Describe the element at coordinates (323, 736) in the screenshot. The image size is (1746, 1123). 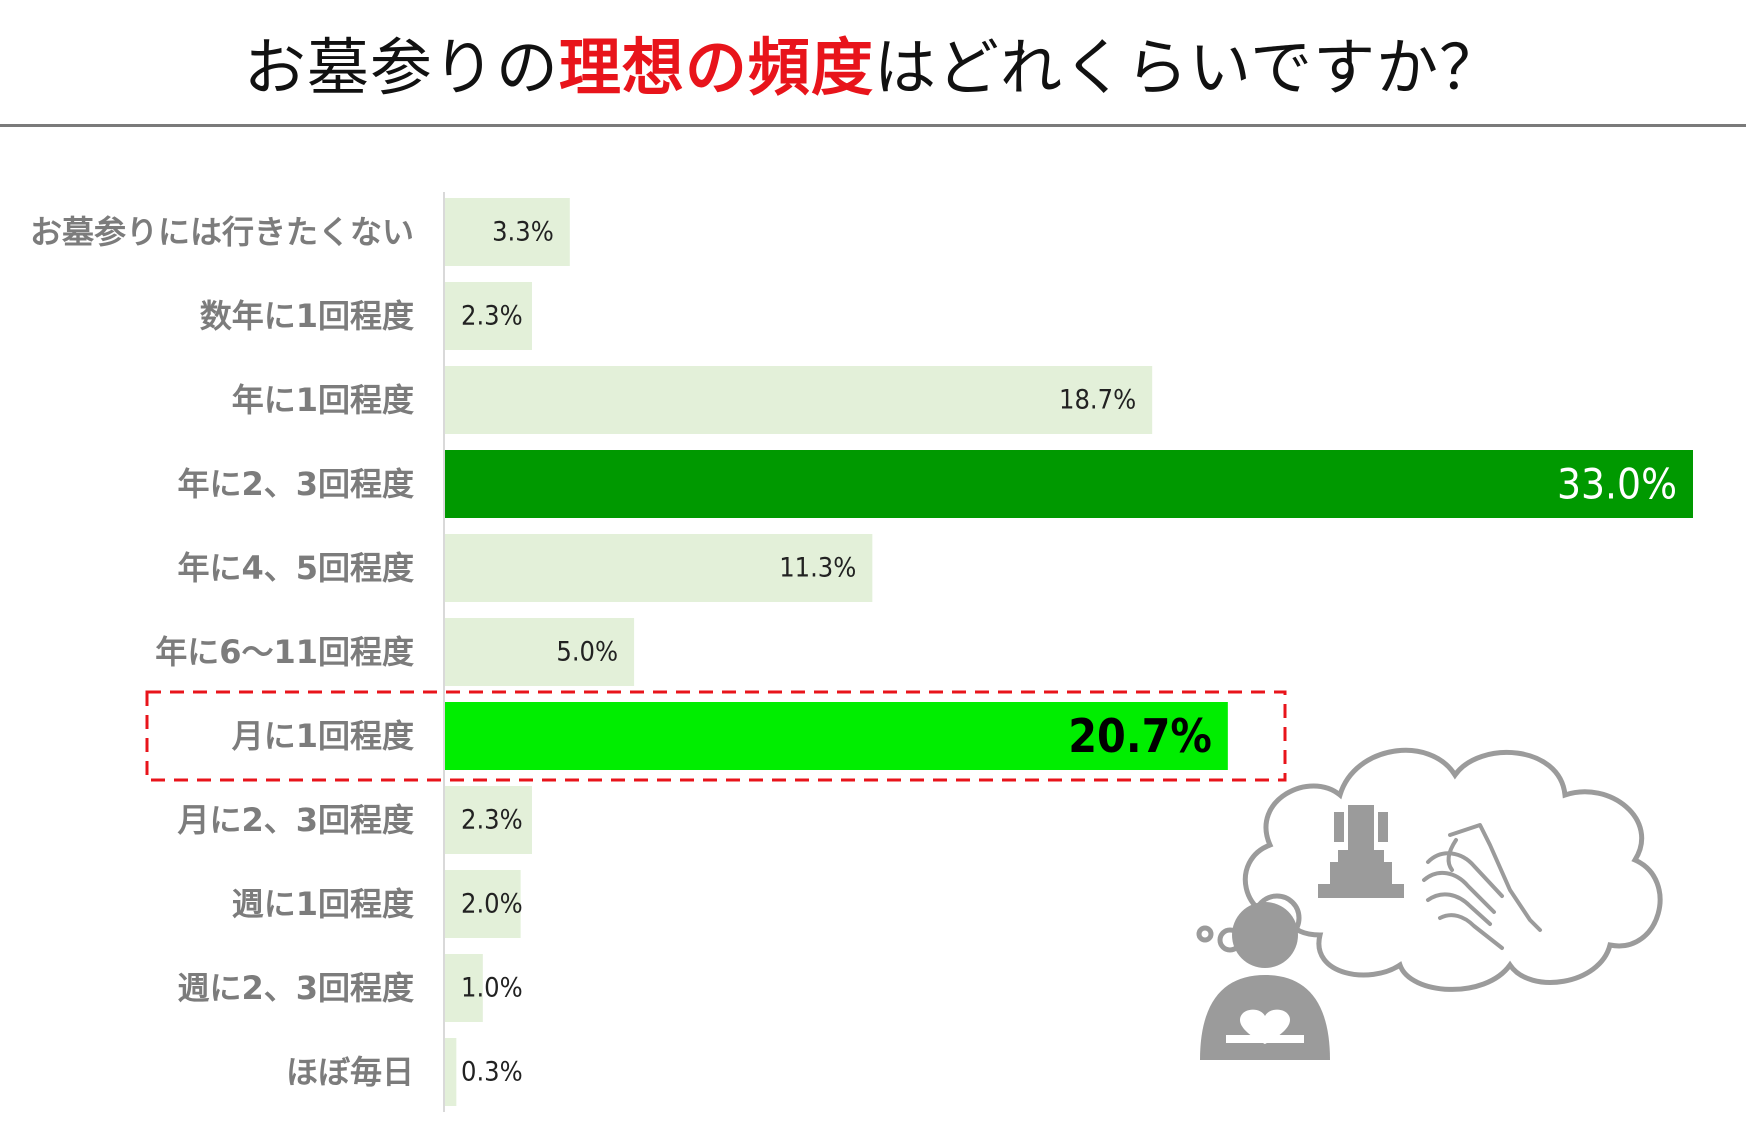
I see `category-label-6: 月に1回程度` at that location.